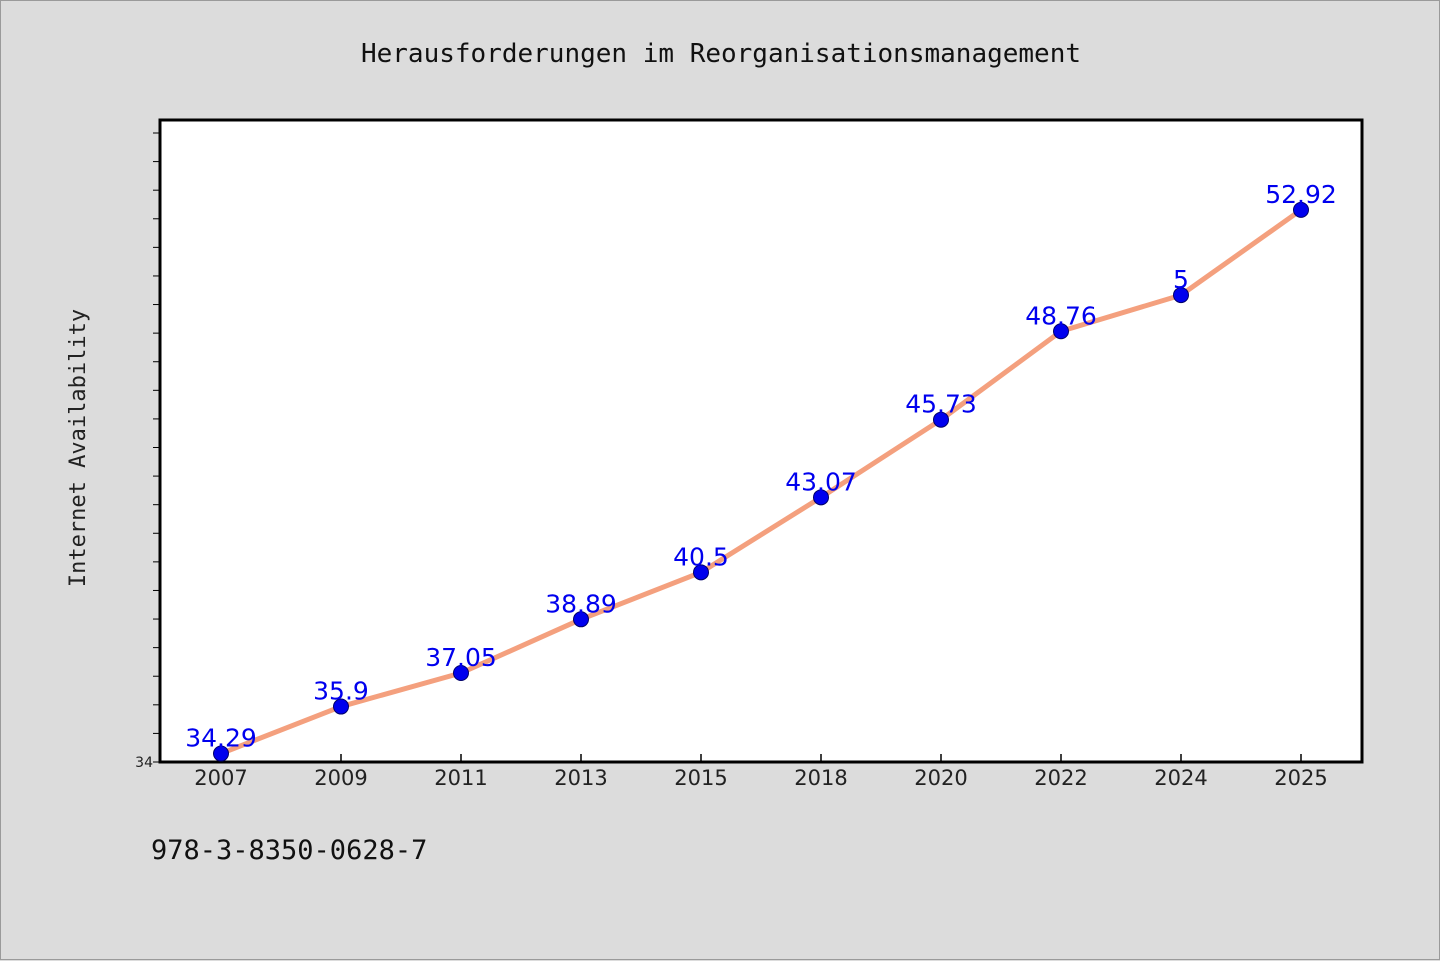 The height and width of the screenshot is (961, 1440). I want to click on y-tick-label: 34, so click(144, 763).